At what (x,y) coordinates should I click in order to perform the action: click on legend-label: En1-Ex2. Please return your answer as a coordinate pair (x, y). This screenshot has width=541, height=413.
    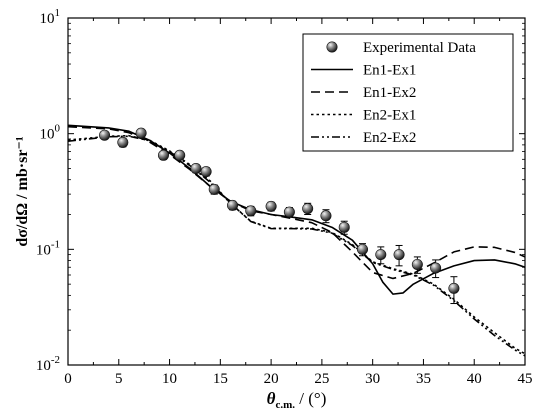
    Looking at the image, I should click on (389, 93).